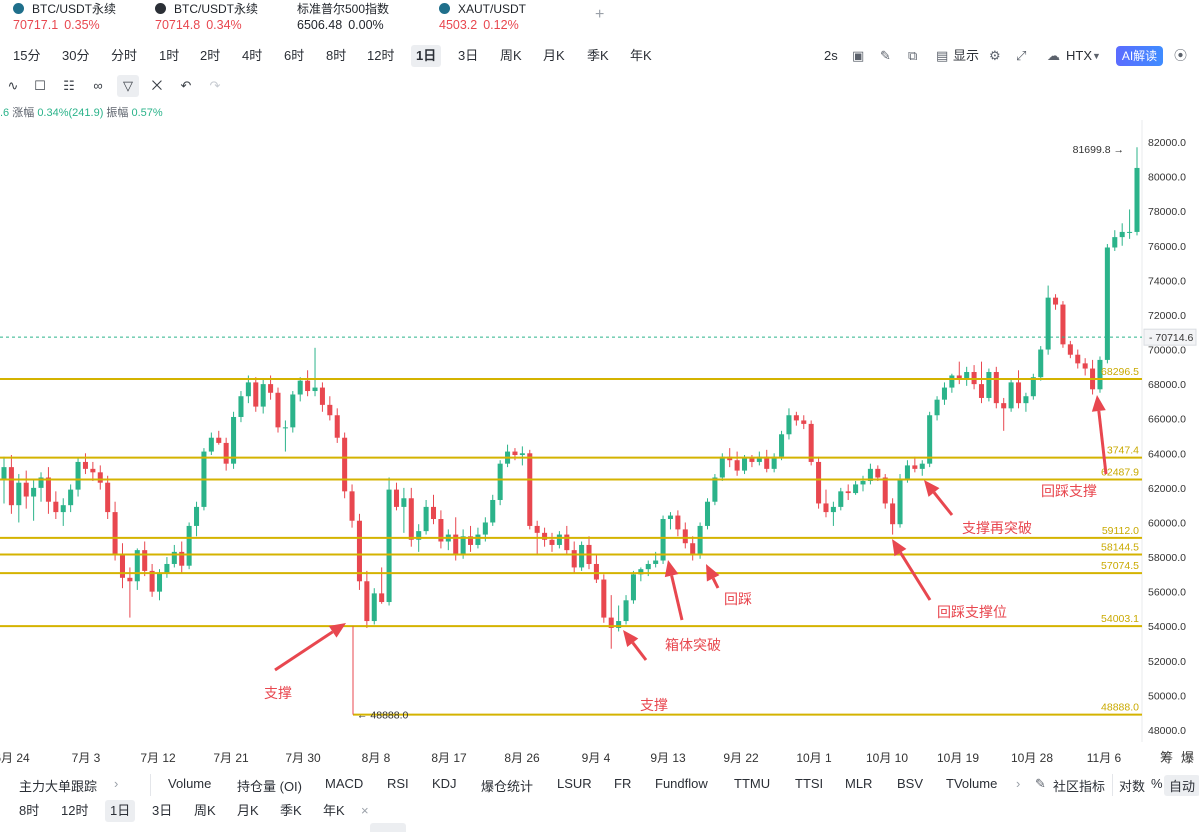  What do you see at coordinates (120, 811) in the screenshot?
I see `btf-1d: 1日` at bounding box center [120, 811].